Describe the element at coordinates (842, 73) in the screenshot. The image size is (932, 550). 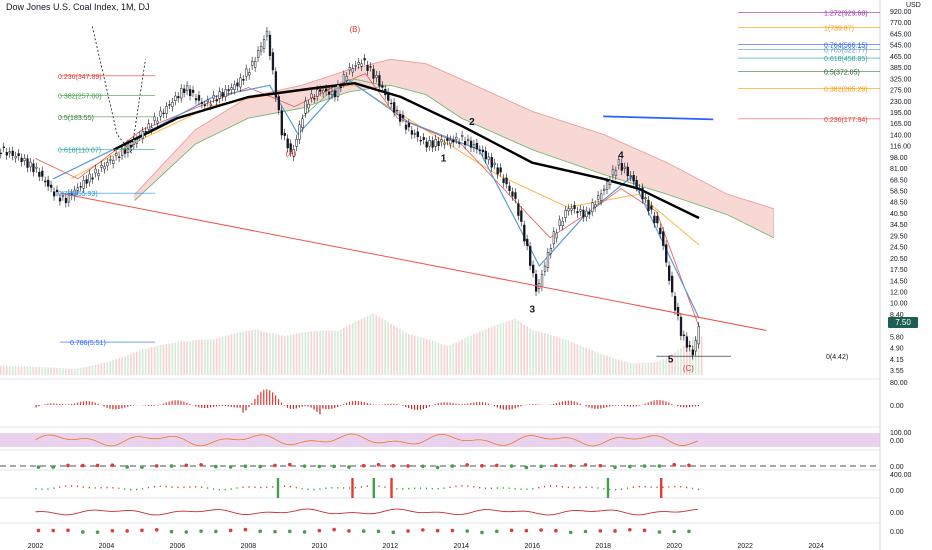
I see `fib-right-label: 0.5(372.05)` at that location.